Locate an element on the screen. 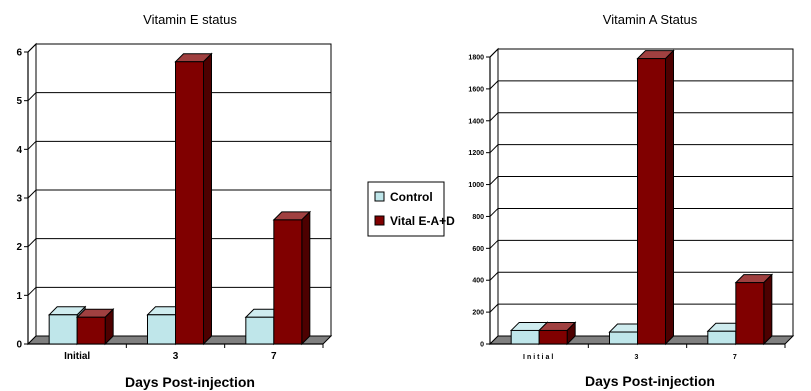  plot-side-wall is located at coordinates (494, 196).